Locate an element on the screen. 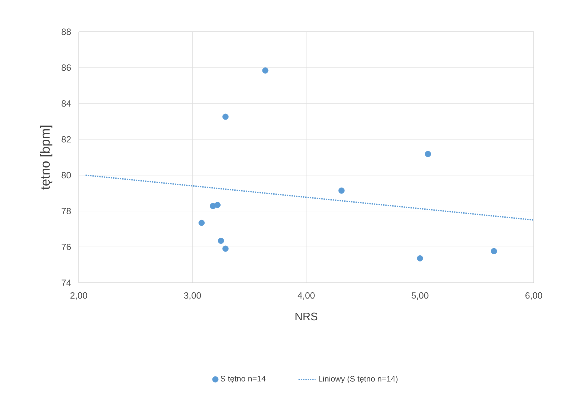 The image size is (561, 405). y-tick-label: 86 is located at coordinates (67, 68).